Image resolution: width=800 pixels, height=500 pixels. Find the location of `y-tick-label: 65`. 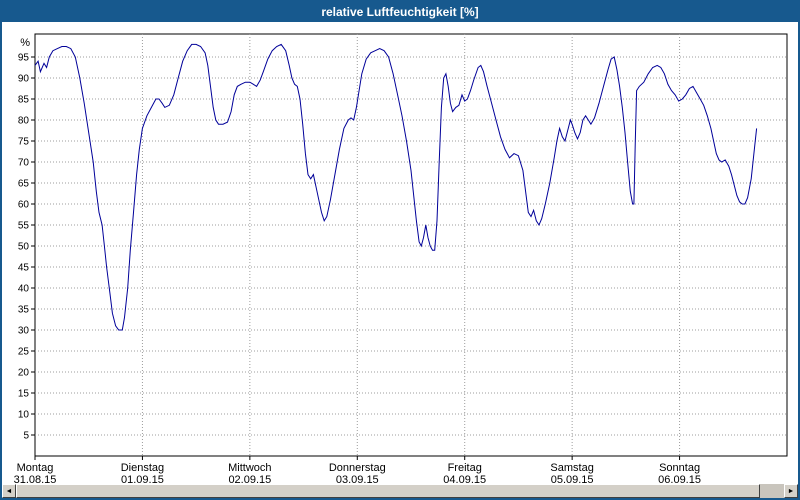

y-tick-label: 65 is located at coordinates (24, 184).